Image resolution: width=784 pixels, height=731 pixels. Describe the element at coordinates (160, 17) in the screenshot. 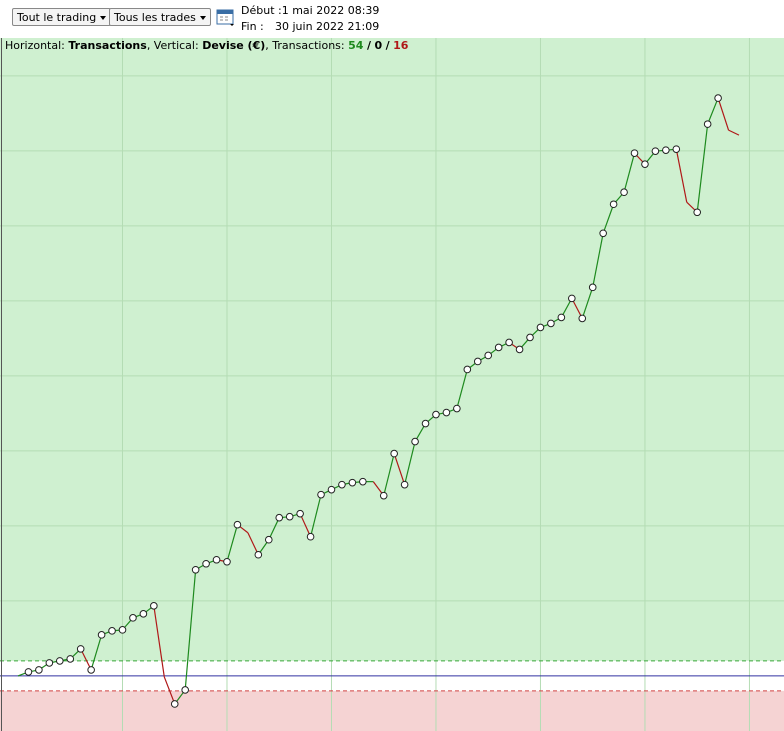

I see `trades-filter: Tous les trades` at that location.